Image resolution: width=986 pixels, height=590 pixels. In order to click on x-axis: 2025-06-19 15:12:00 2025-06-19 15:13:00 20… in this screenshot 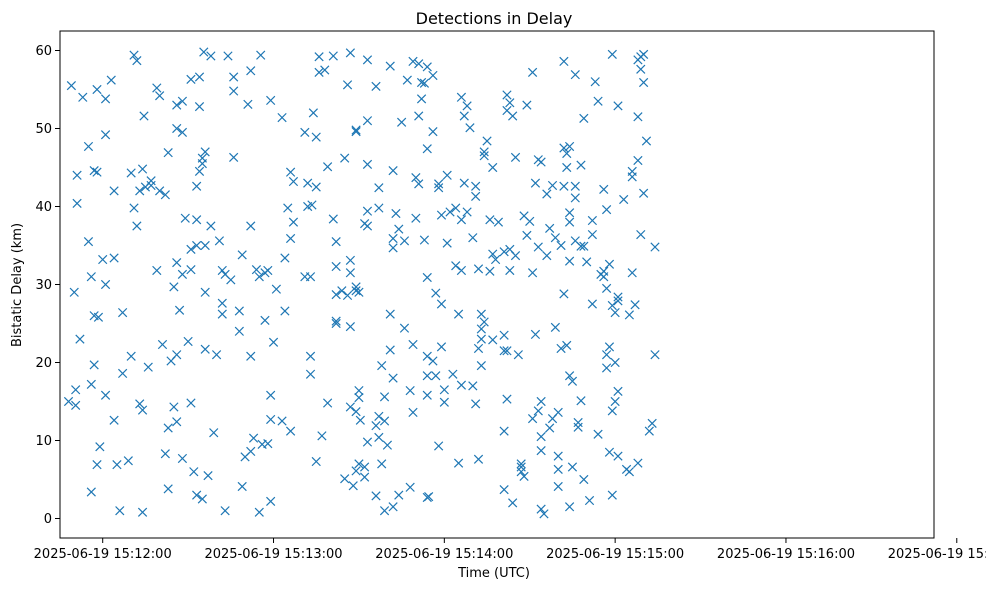, I will do `click(510, 550)`.